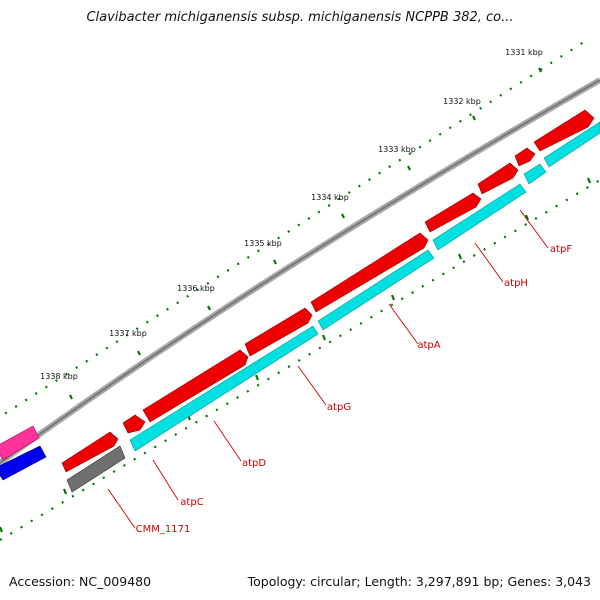 This screenshot has height=600, width=600. Describe the element at coordinates (196, 288) in the screenshot. I see `tick-label: 1336 kbp` at that location.